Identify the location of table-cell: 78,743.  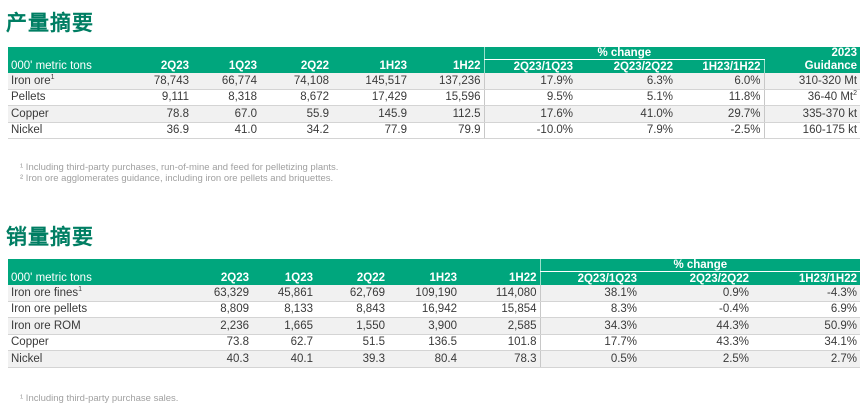
(156, 81).